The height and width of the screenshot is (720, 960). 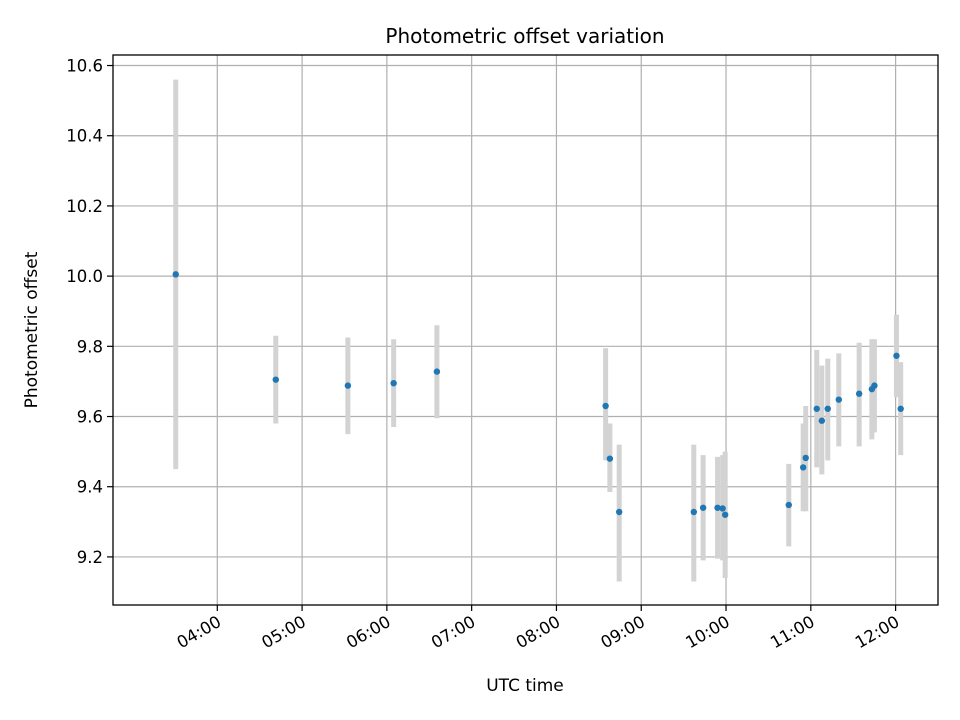 I want to click on x-axis-label: UTC time, so click(x=525, y=686).